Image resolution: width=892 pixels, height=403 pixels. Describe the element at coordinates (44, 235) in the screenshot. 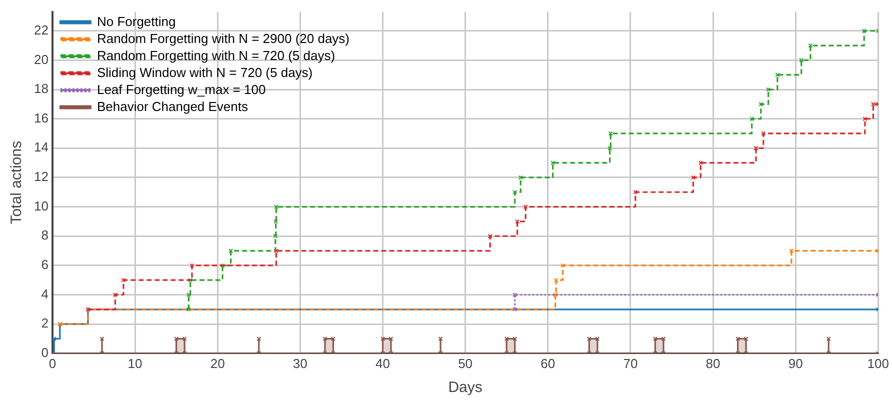

I see `y-tick-label: 8` at that location.